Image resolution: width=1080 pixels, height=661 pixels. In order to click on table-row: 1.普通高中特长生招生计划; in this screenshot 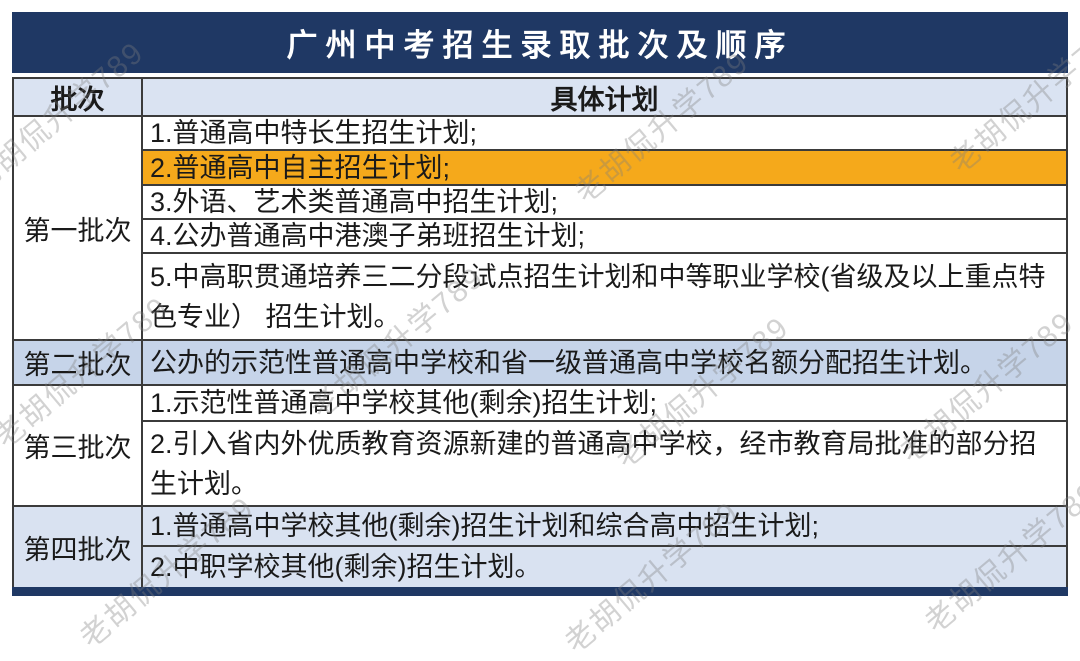, I will do `click(604, 134)`.